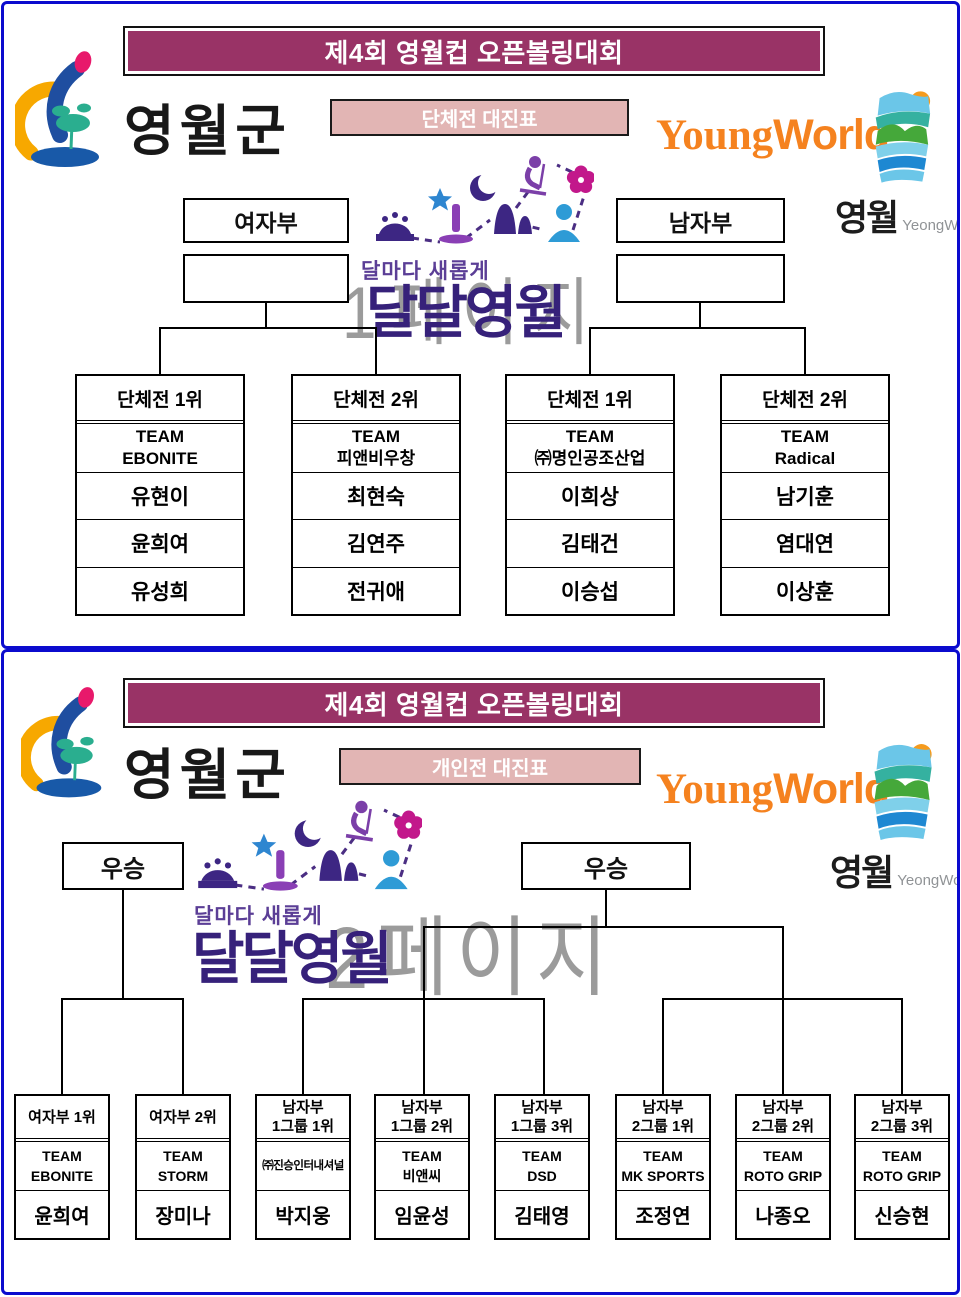 Image resolution: width=961 pixels, height=1297 pixels. Describe the element at coordinates (160, 448) in the screenshot. I see `team-name: TEAM EBONITE` at that location.